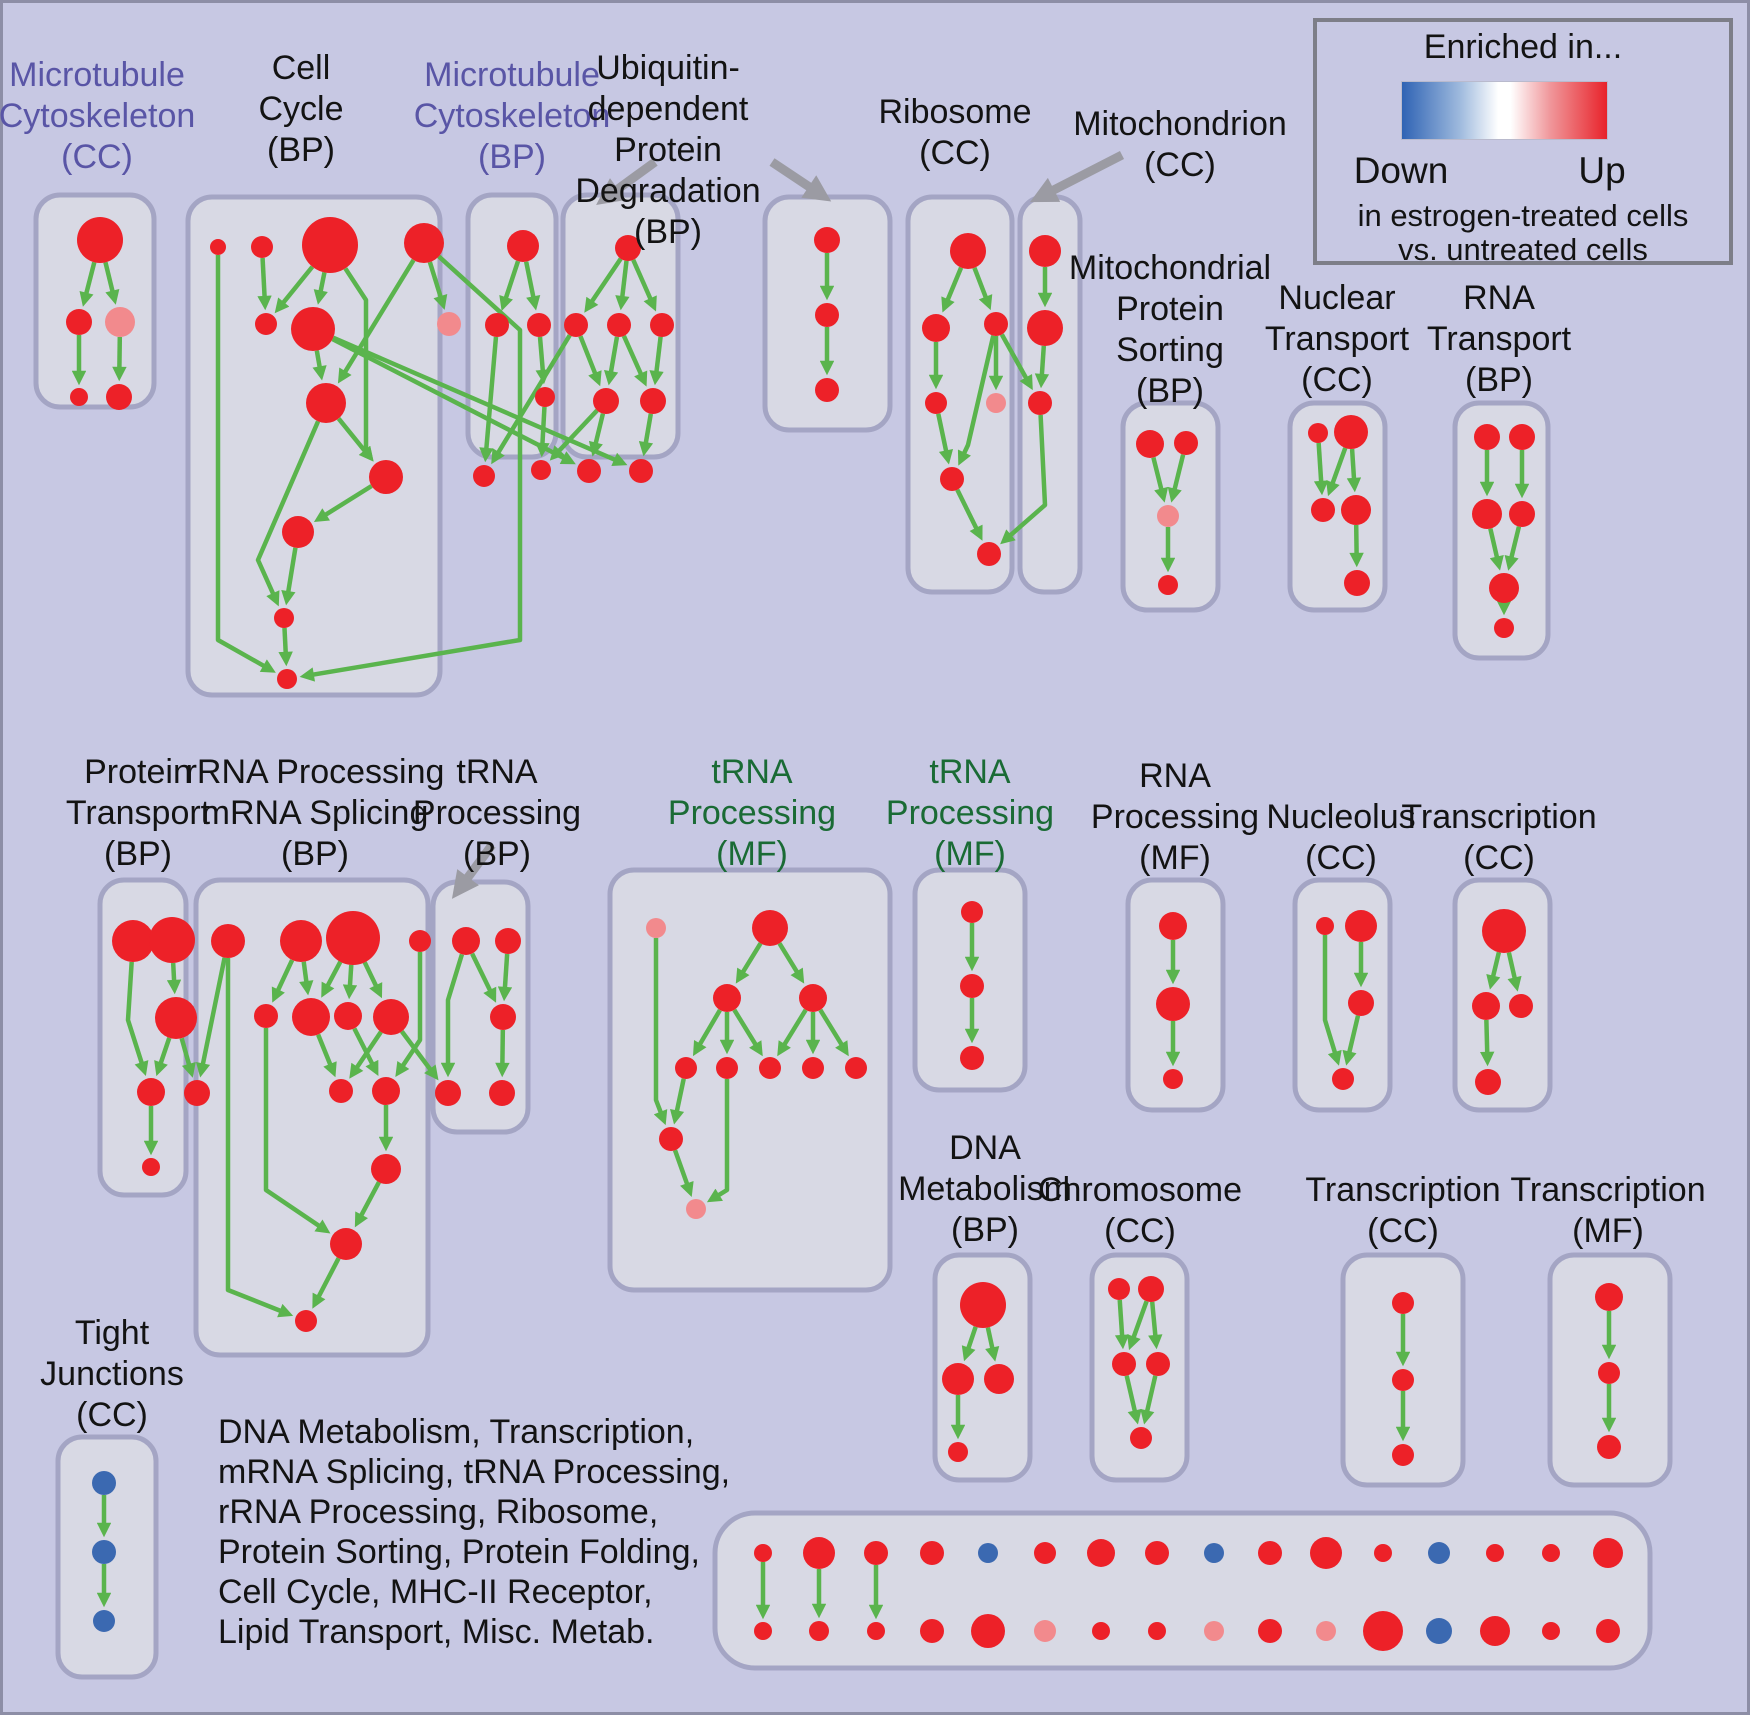 This screenshot has width=1750, height=1715. What do you see at coordinates (1499, 339) in the screenshot?
I see `label-rna-transport: RNA Transport (BP)` at bounding box center [1499, 339].